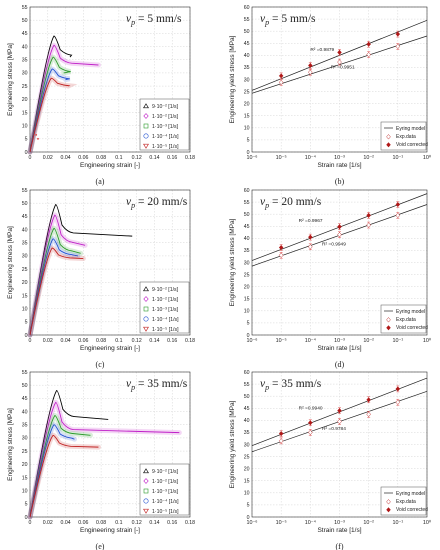  I want to click on x-tick-label: 0.18, so click(190, 341).